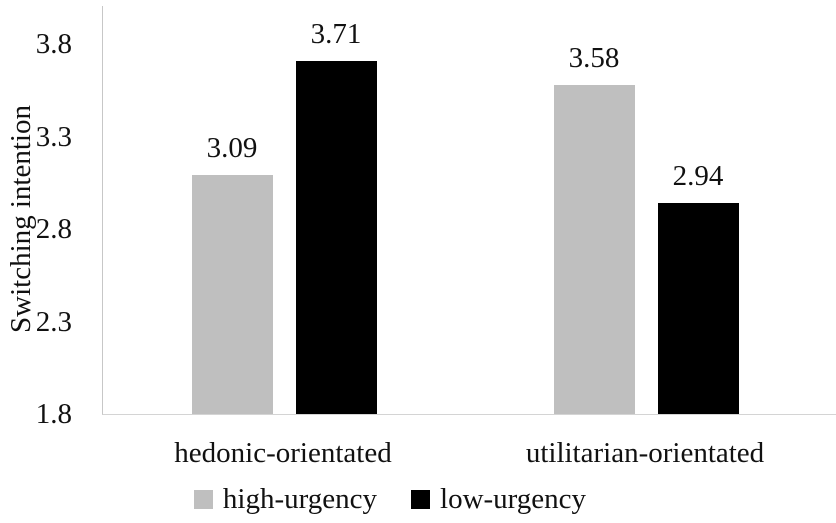 This screenshot has height=523, width=836. I want to click on y-tick-label: 3.3, so click(53, 136).